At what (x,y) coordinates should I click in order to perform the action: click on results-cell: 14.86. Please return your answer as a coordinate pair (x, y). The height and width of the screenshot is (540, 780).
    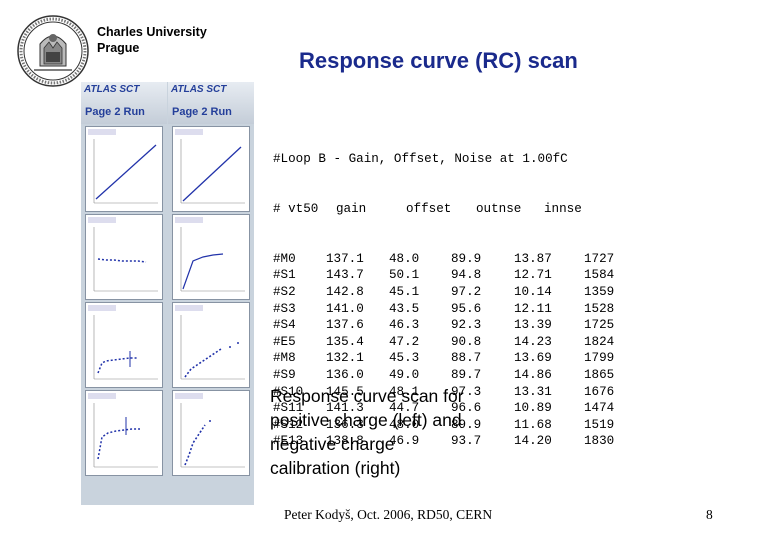
    Looking at the image, I should click on (533, 374).